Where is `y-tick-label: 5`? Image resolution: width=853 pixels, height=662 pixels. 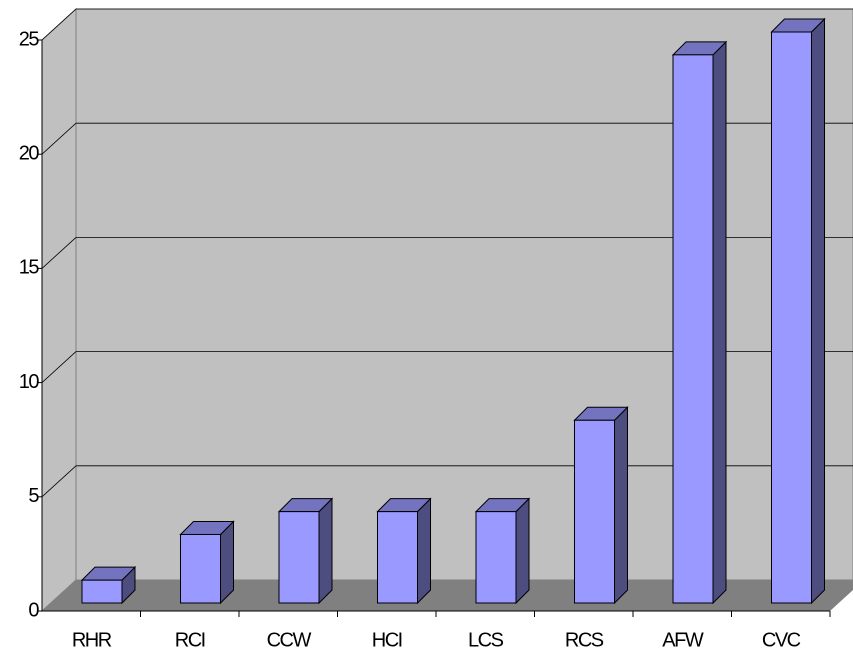
y-tick-label: 5 is located at coordinates (33, 496).